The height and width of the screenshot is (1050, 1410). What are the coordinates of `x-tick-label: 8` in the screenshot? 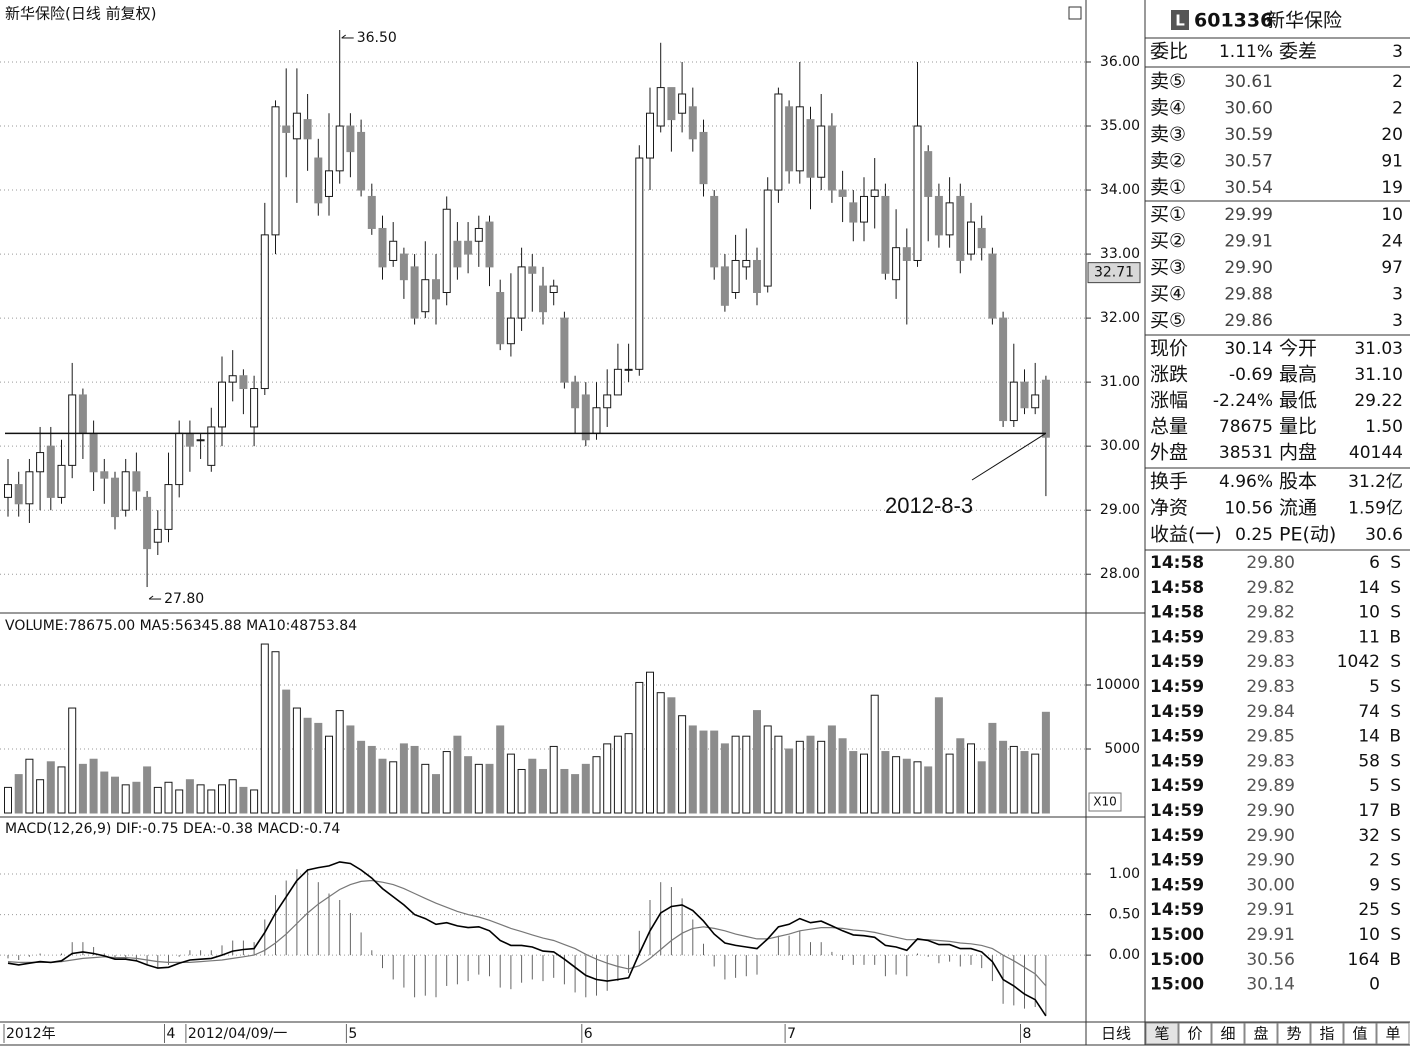 It's located at (1027, 1034).